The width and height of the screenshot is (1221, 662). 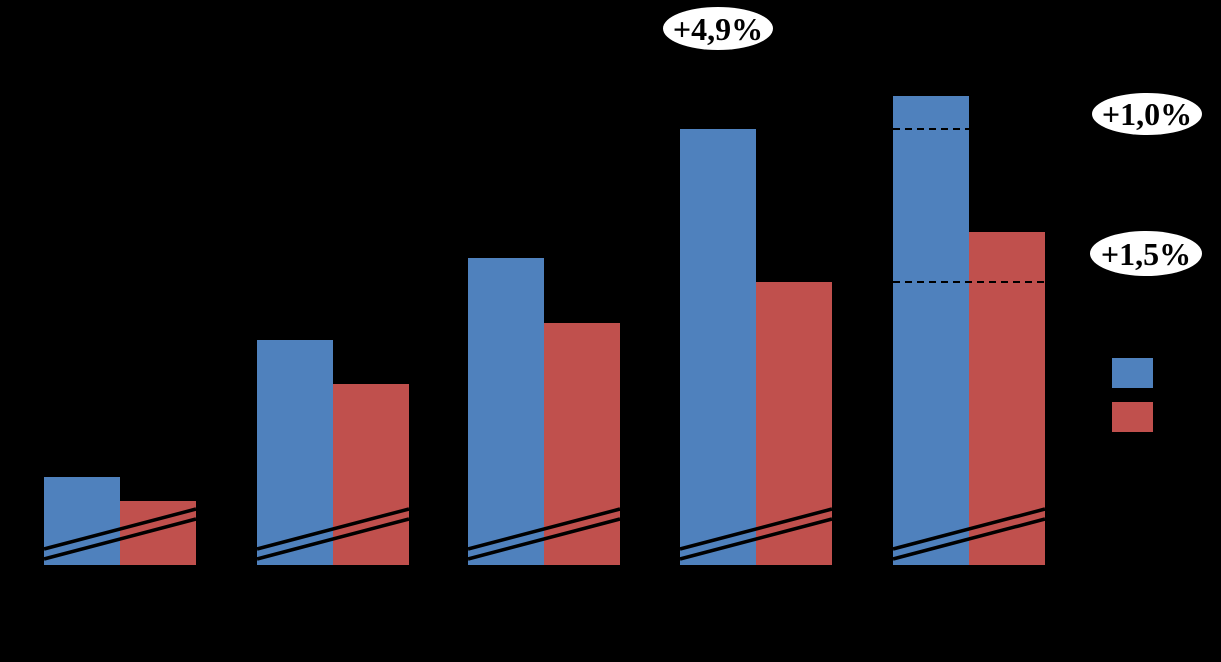 I want to click on annotation-text-red-growth: +1,5%, so click(x=1146, y=253).